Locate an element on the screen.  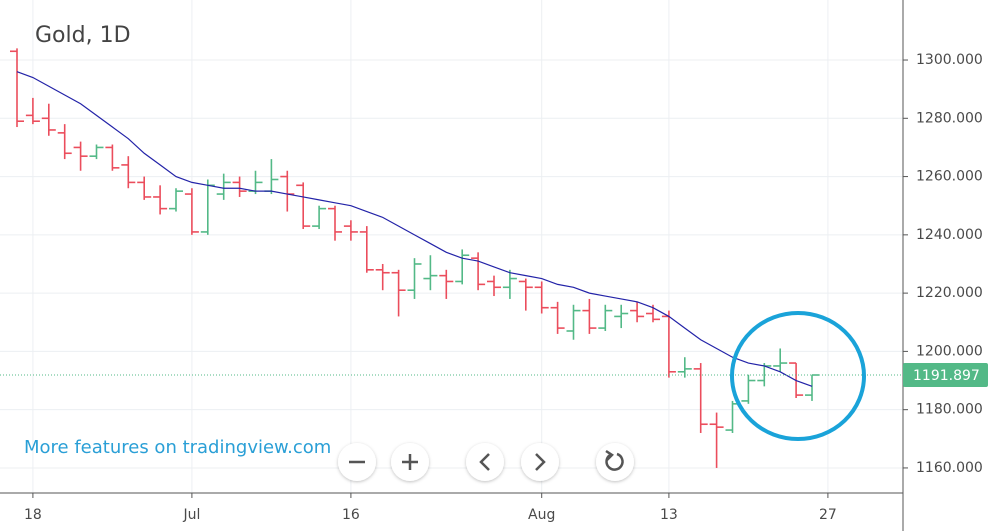
last-price-box is located at coordinates (945, 375).